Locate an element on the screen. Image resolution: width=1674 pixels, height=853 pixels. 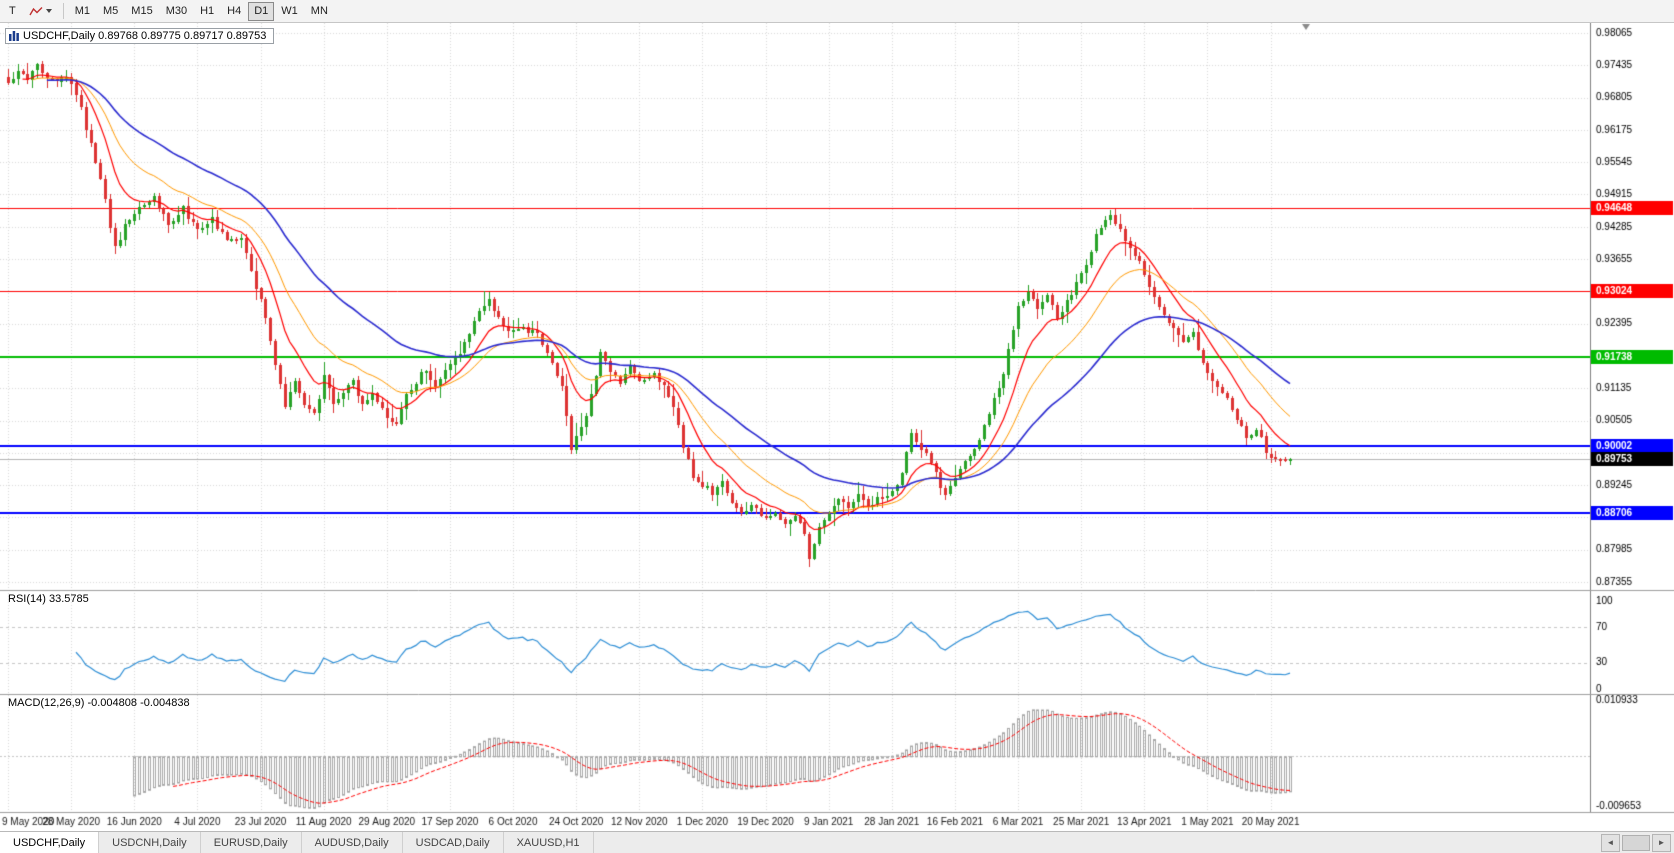
tab-scrollbar: ◄ ► is located at coordinates (1636, 842).